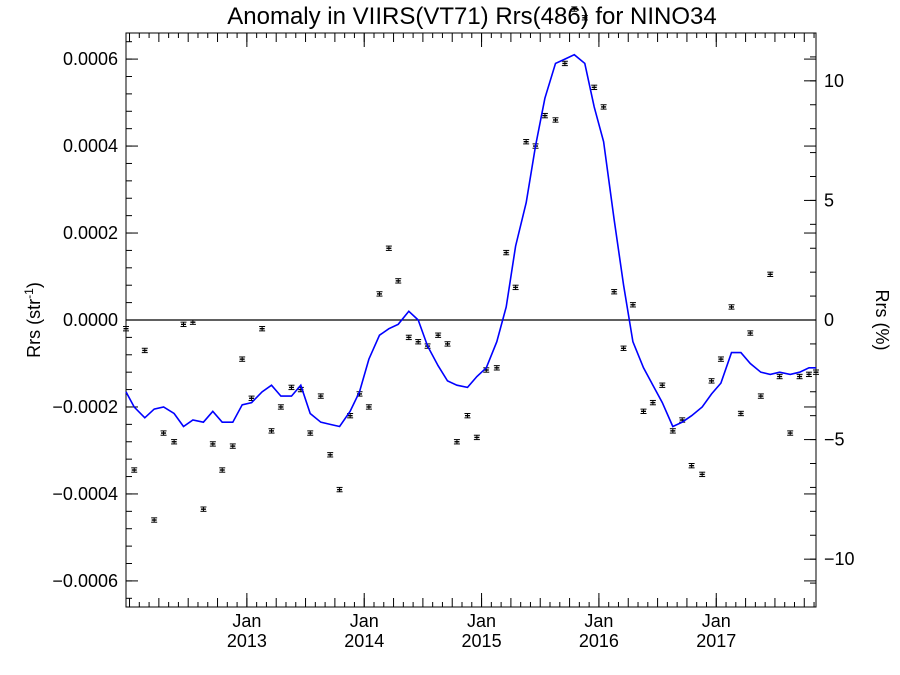 This screenshot has height=675, width=900. What do you see at coordinates (882, 320) in the screenshot?
I see `y-axis-label-right: Rrs (%)` at bounding box center [882, 320].